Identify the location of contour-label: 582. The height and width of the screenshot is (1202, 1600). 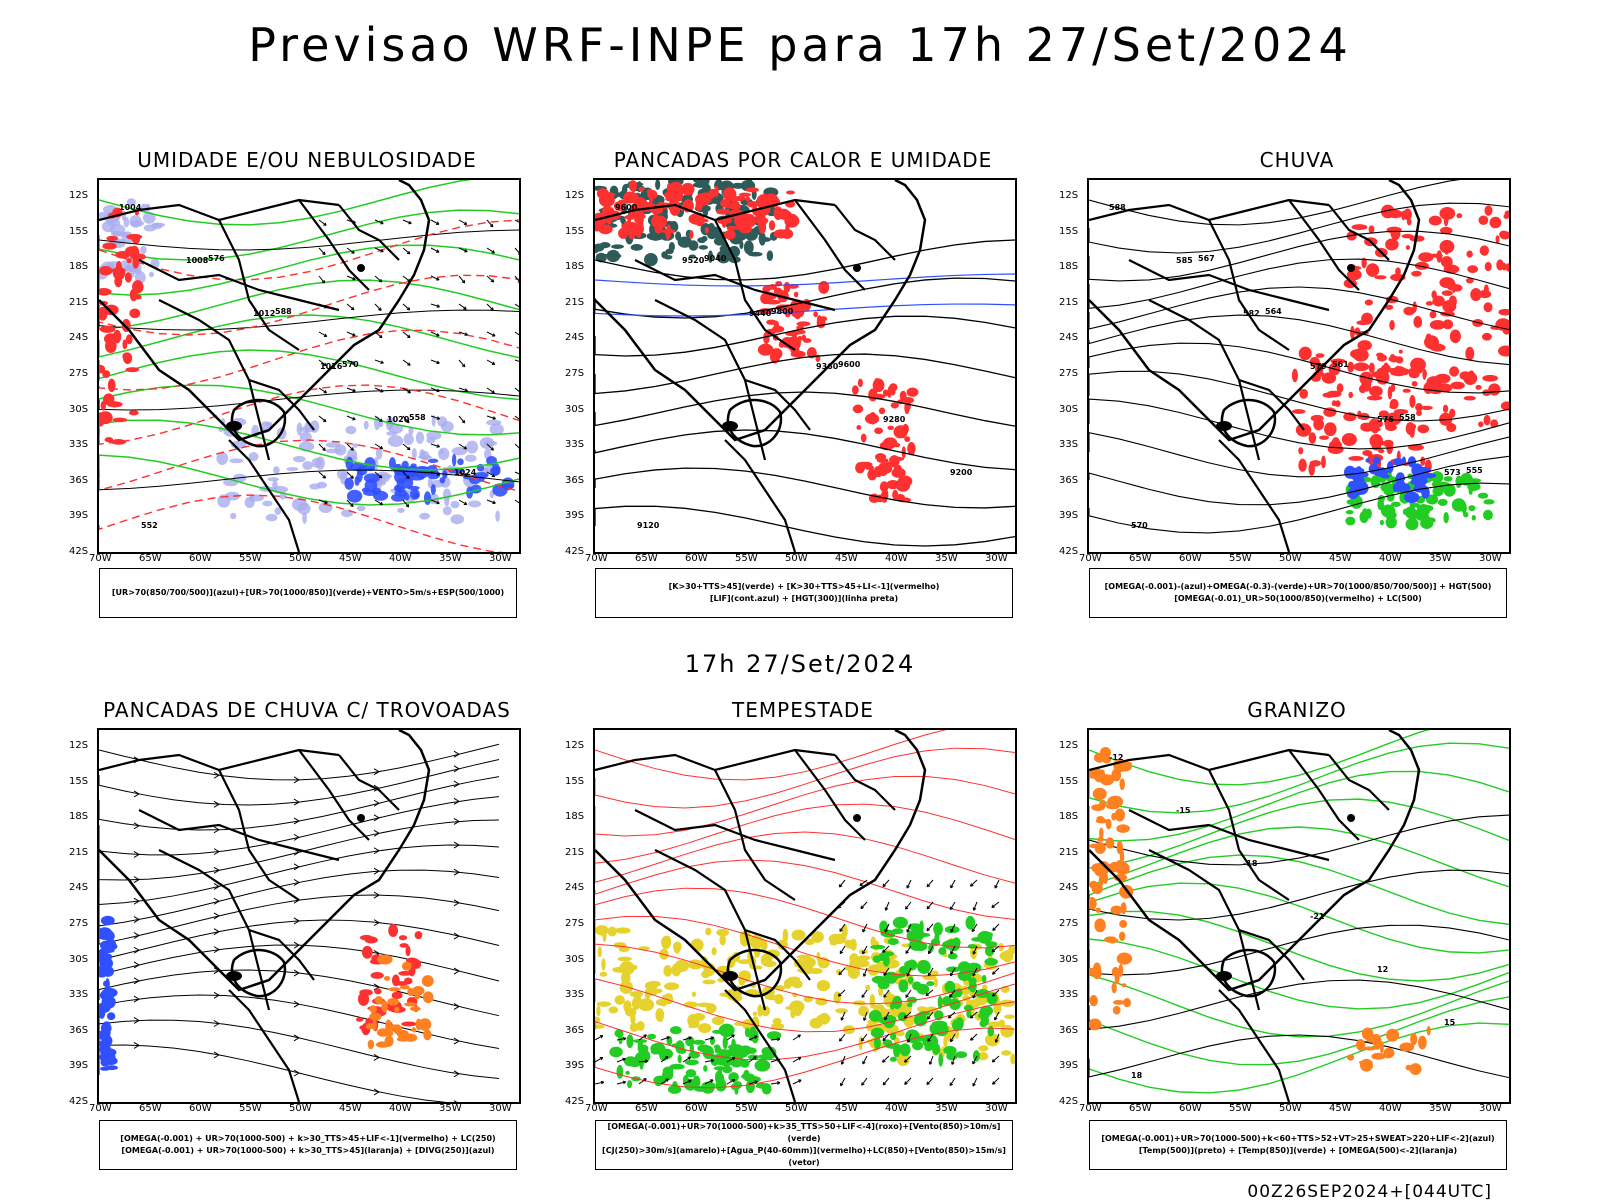
(1251, 313).